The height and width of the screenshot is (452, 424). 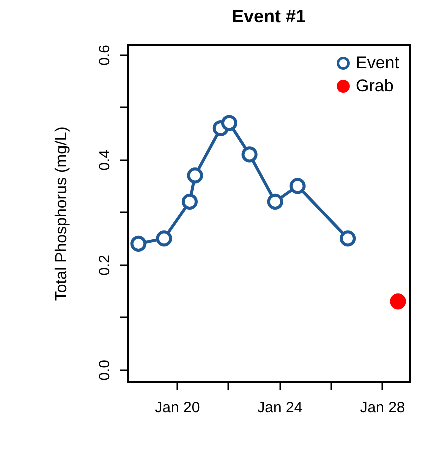 What do you see at coordinates (62, 214) in the screenshot?
I see `y-axis-title: Total Phosphorus (mg/L)` at bounding box center [62, 214].